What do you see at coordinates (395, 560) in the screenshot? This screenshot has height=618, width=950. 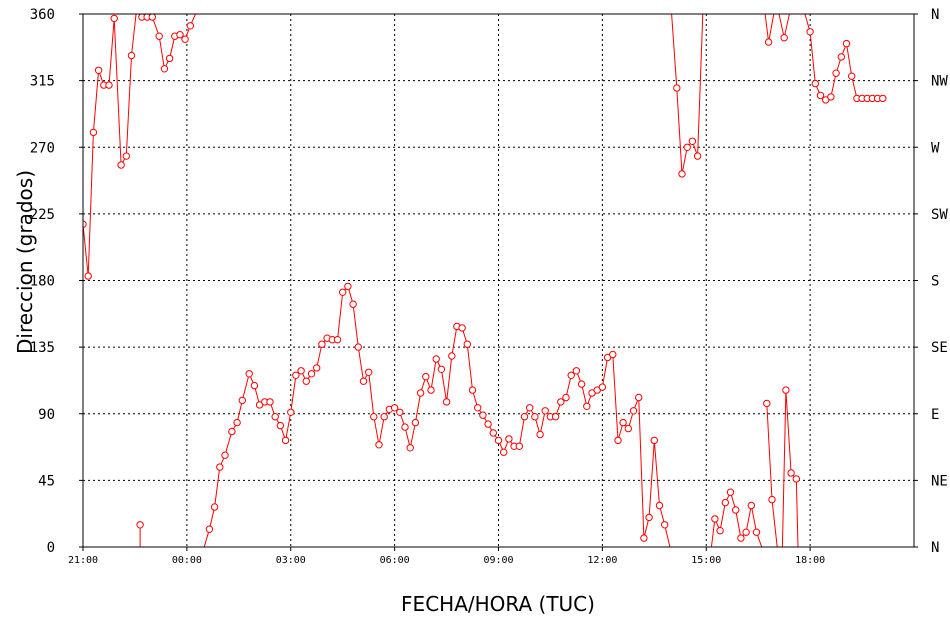 I see `x-tick-label: 06:00` at bounding box center [395, 560].